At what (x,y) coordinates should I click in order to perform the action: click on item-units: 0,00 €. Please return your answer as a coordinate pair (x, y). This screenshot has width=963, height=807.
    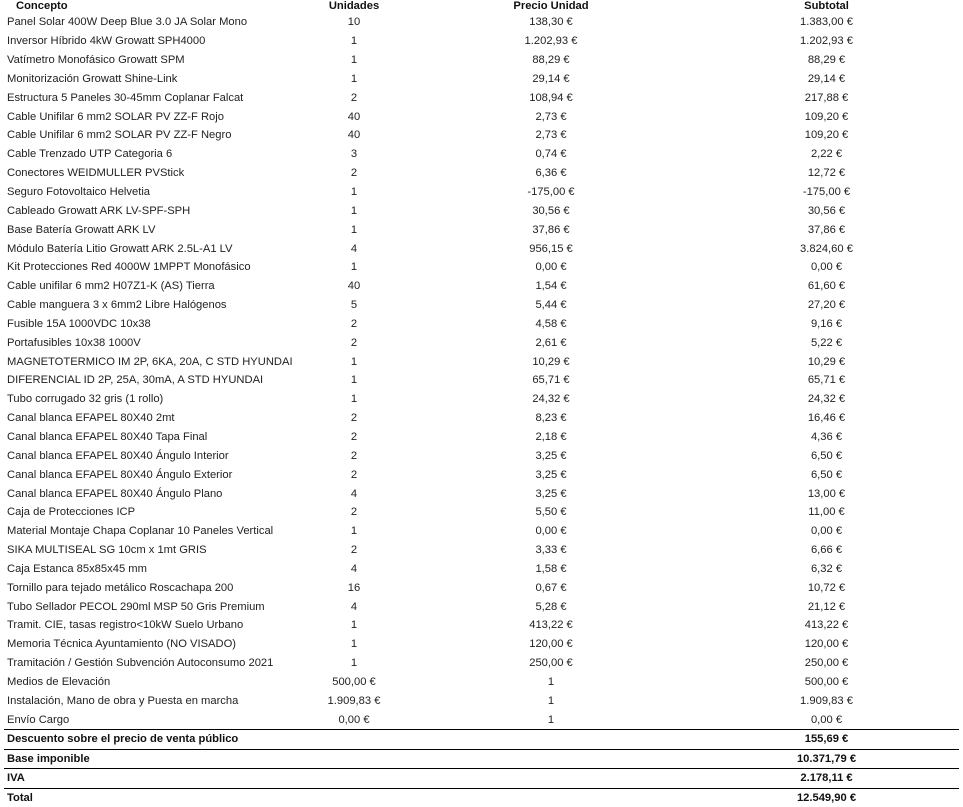
    Looking at the image, I should click on (354, 719).